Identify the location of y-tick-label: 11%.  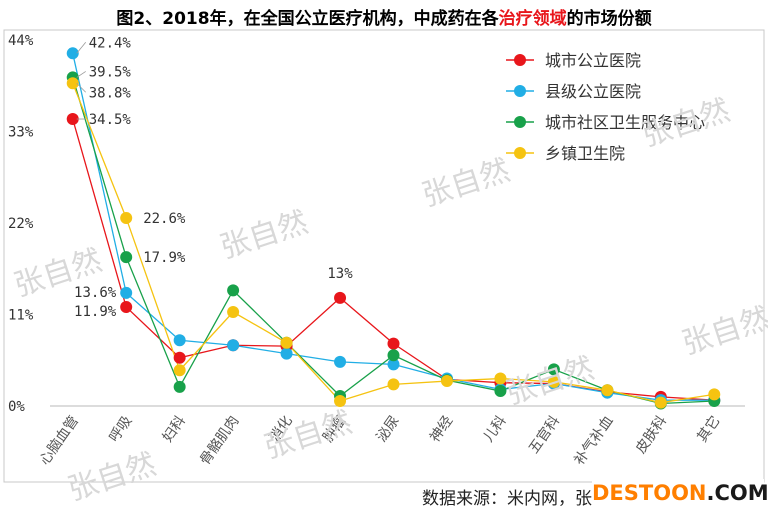
(21, 316).